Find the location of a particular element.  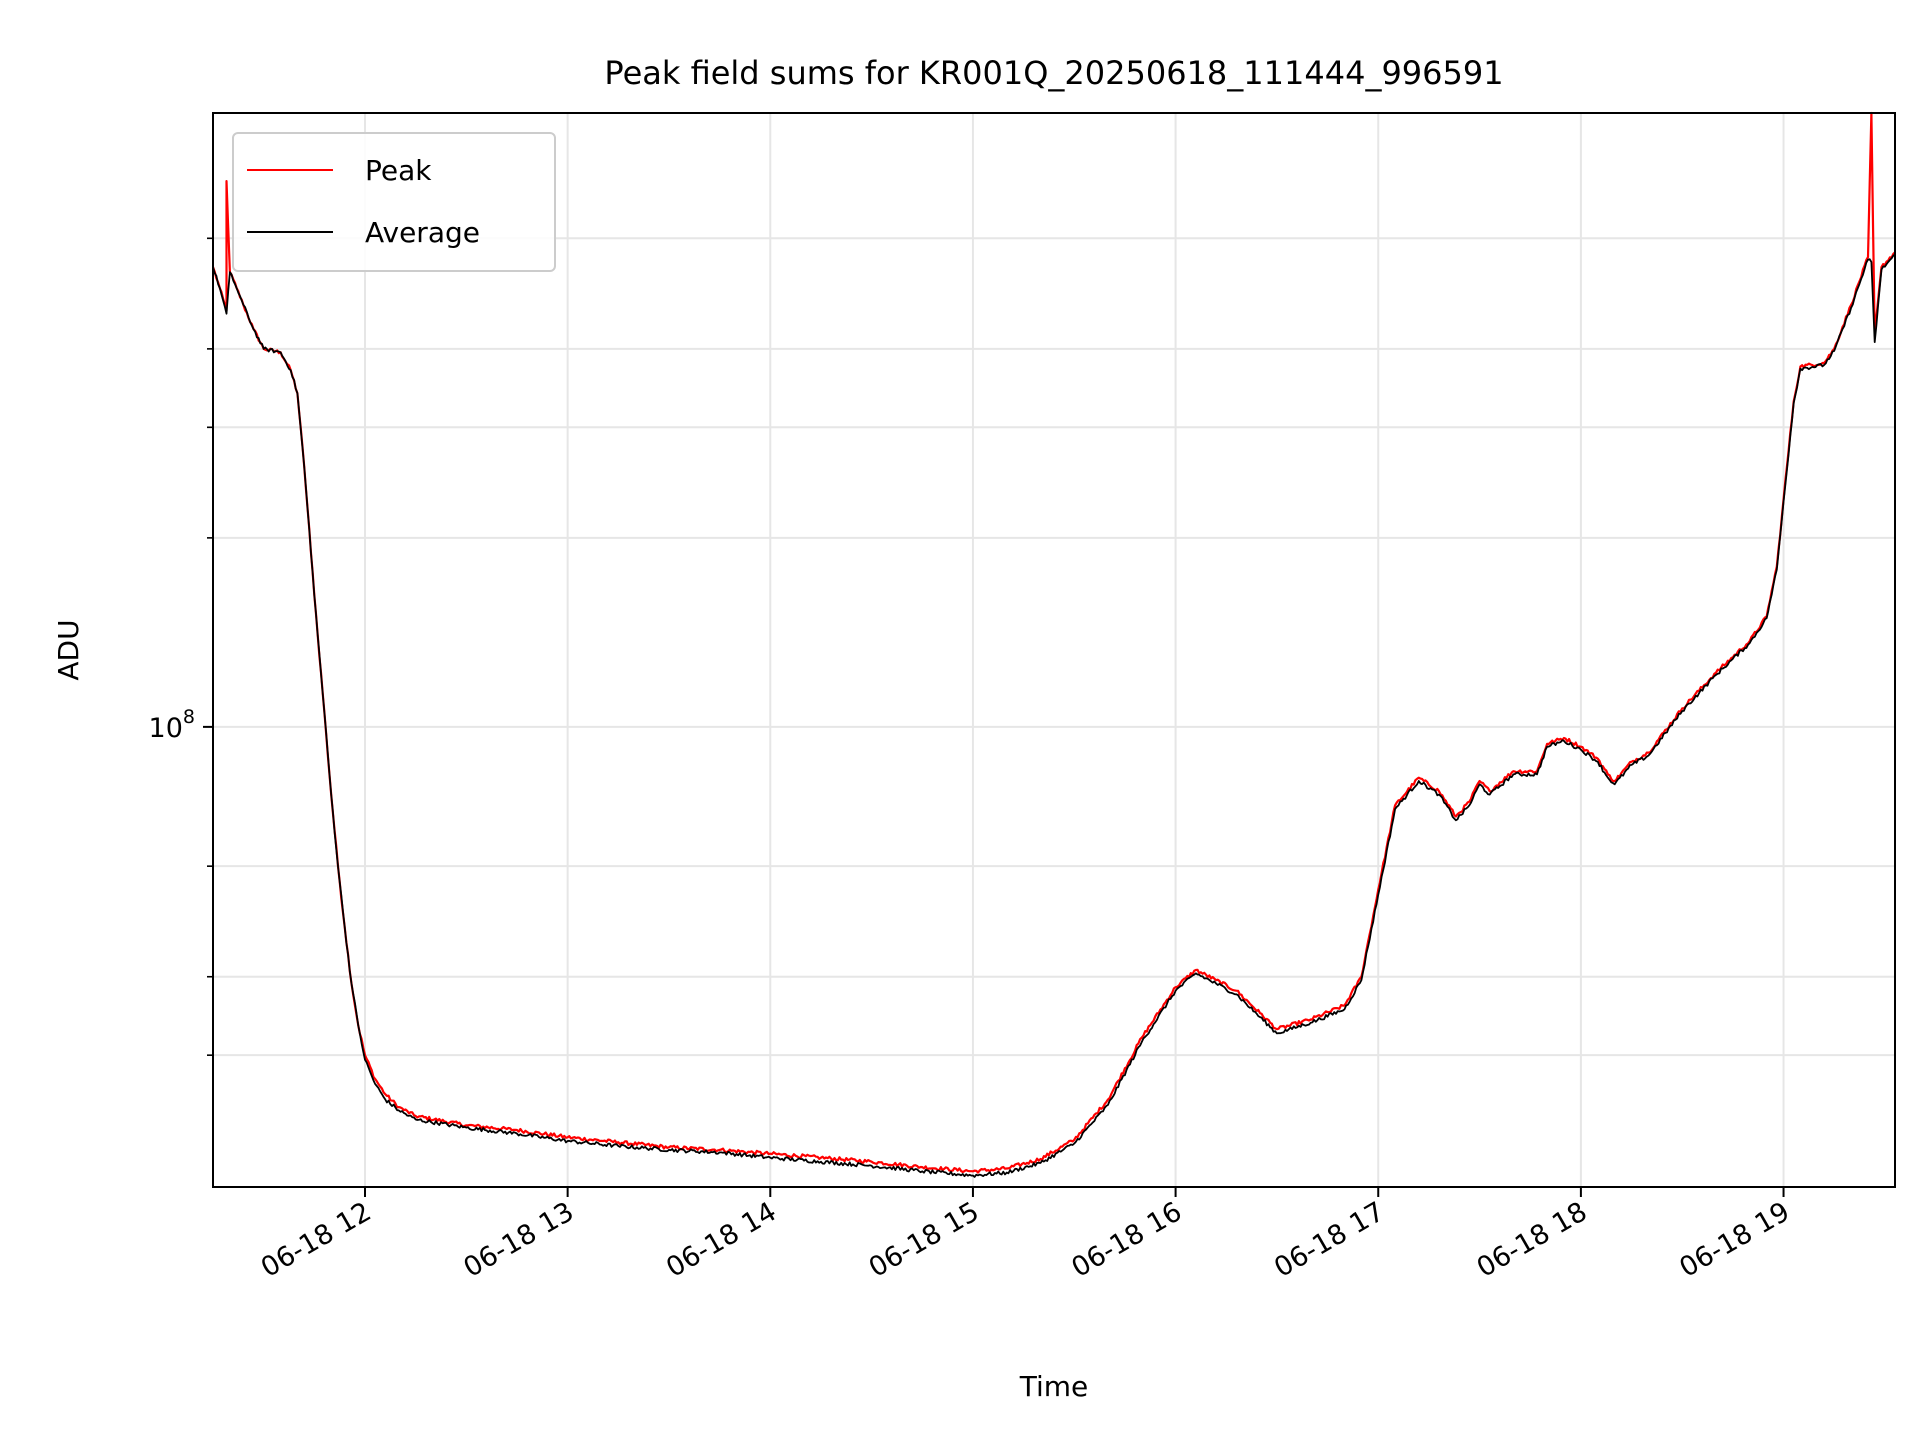

x-tick-label: 06-18 14 is located at coordinates (721, 1240).